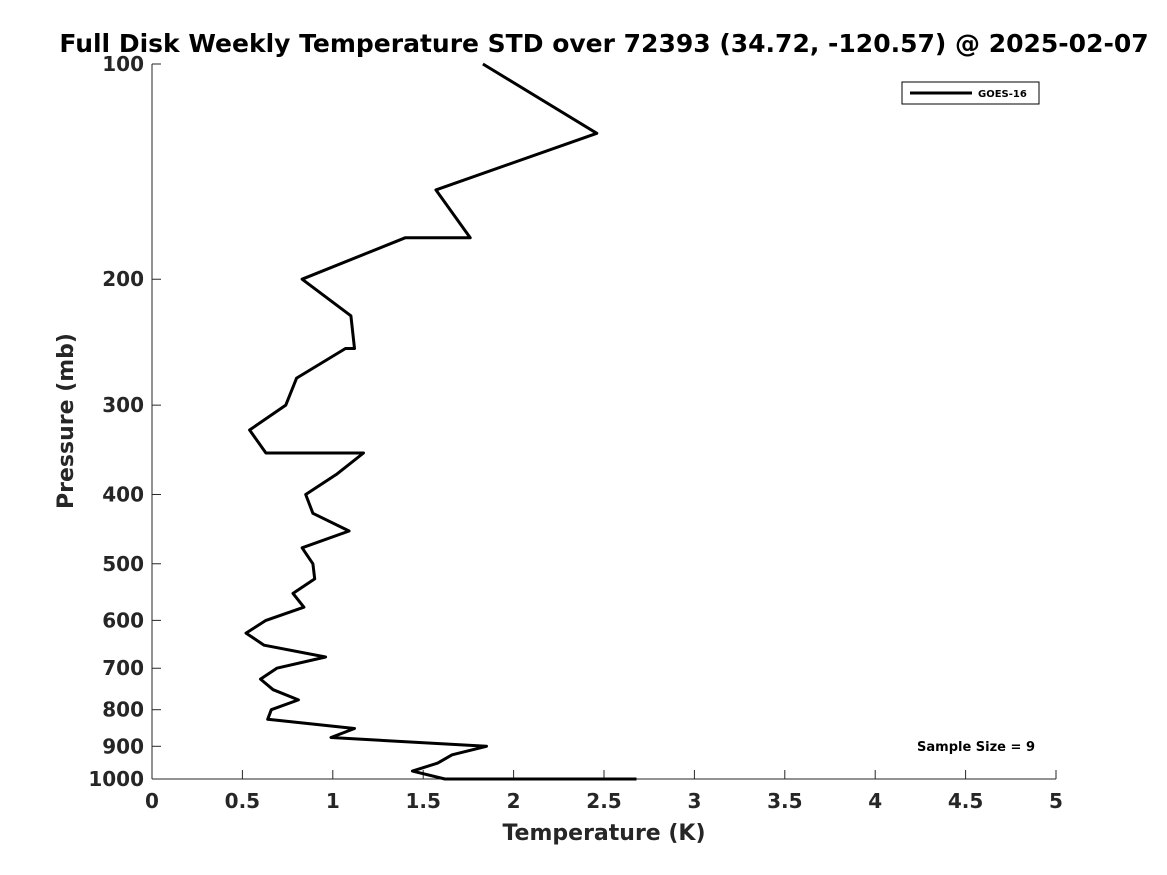  I want to click on y-tick-label: 900, so click(123, 746).